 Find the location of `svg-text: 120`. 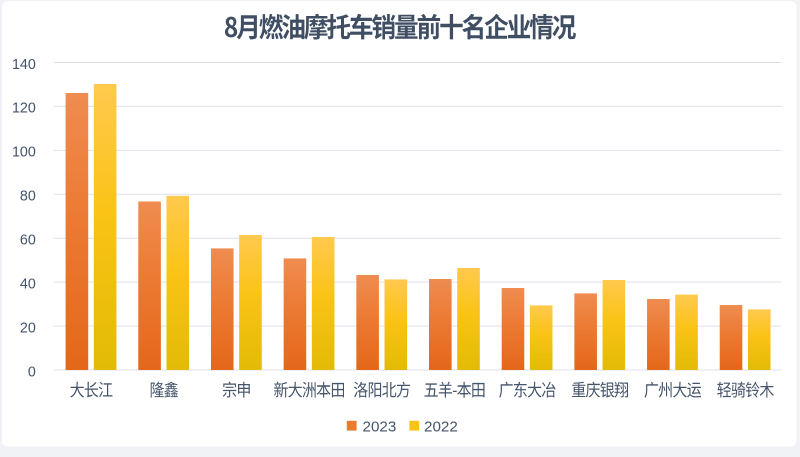

svg-text: 120 is located at coordinates (24, 109).